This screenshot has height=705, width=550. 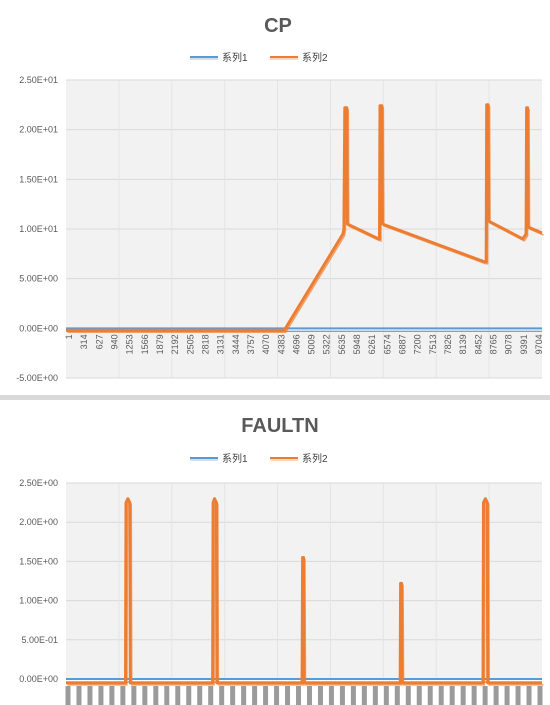 I want to click on y-tick-label: 1.00E+01, so click(x=38, y=229).